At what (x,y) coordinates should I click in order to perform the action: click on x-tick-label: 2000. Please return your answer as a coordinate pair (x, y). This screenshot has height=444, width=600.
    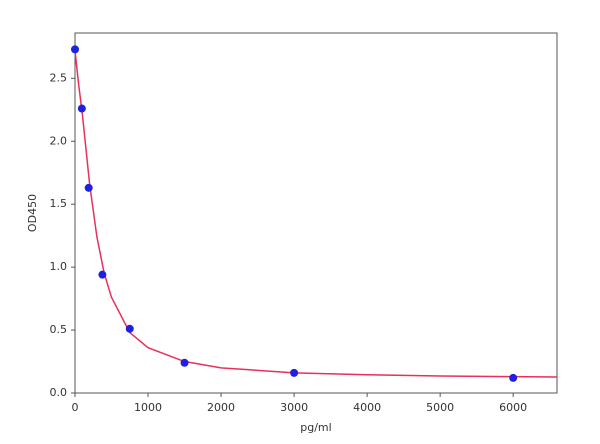
    Looking at the image, I should click on (221, 407).